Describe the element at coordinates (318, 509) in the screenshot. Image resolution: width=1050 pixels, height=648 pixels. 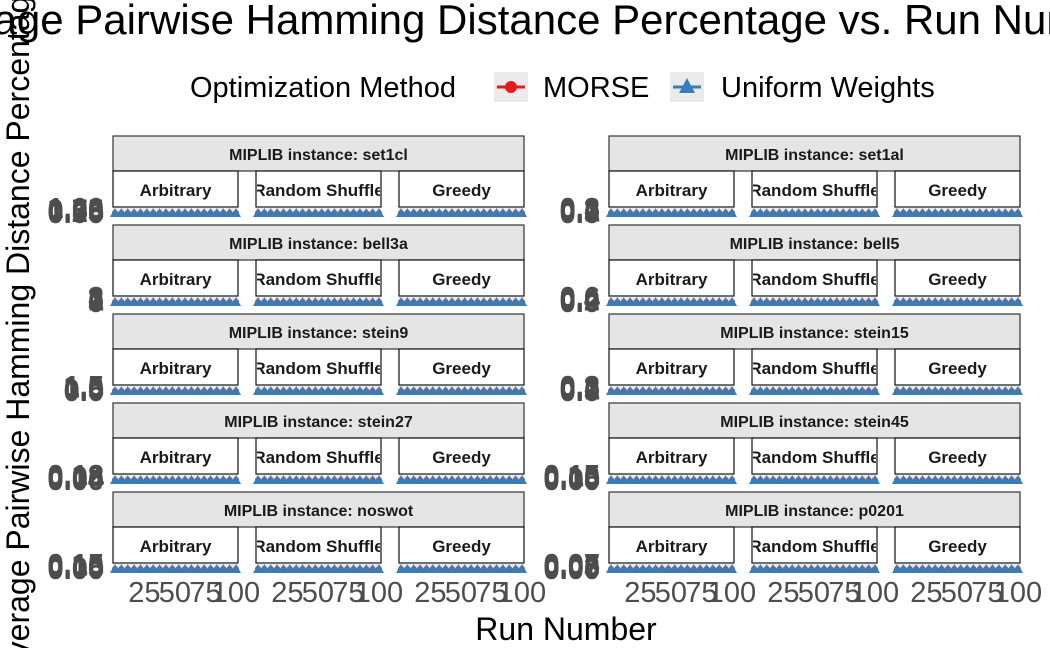
I see `instance-strip` at that location.